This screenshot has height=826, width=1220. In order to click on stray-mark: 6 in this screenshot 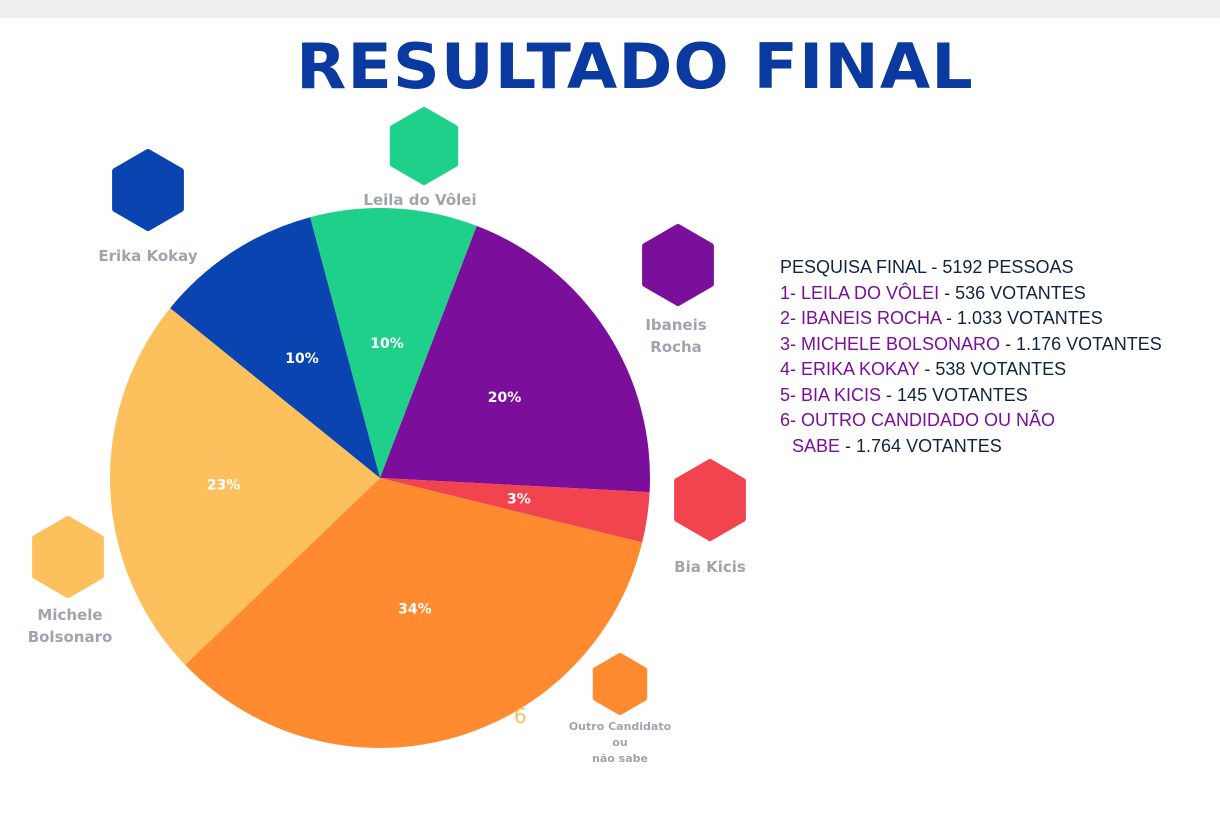, I will do `click(520, 716)`.